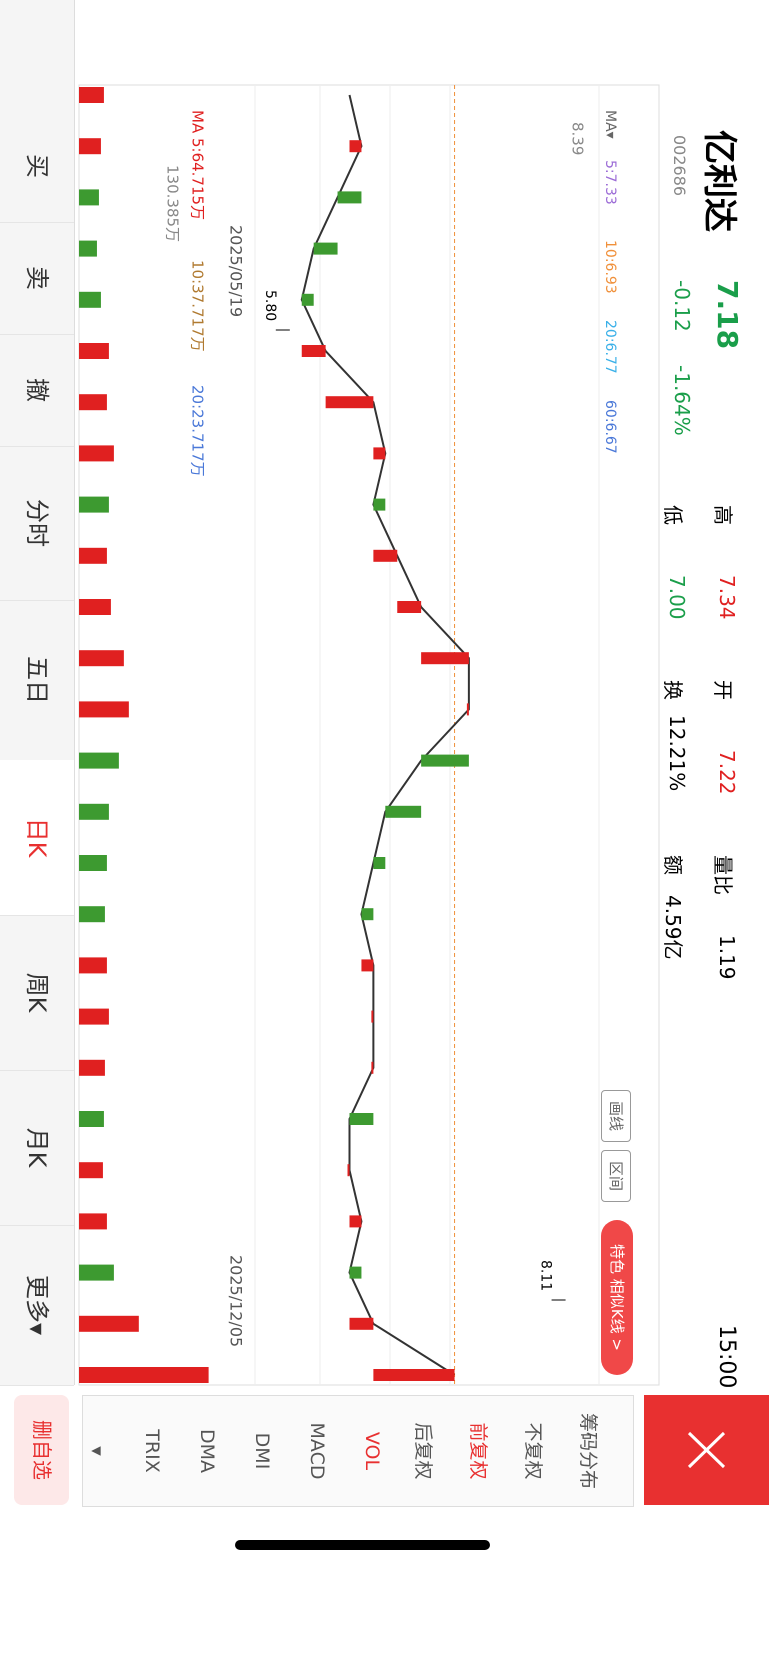 Image resolution: width=769 pixels, height=1665 pixels. What do you see at coordinates (97, 1451) in the screenshot?
I see `indicator-option: ▾` at bounding box center [97, 1451].